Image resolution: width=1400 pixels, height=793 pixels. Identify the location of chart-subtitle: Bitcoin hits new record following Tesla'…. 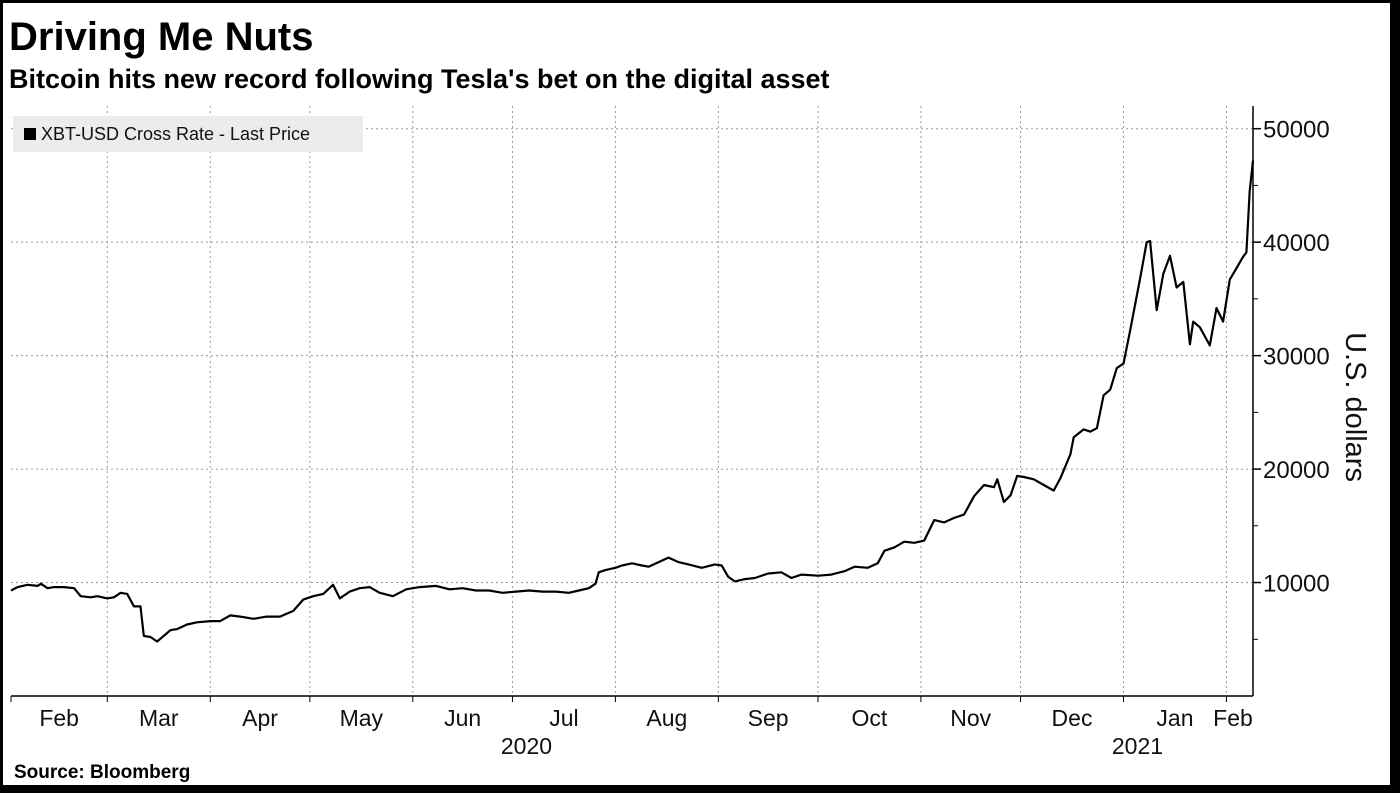
(419, 79).